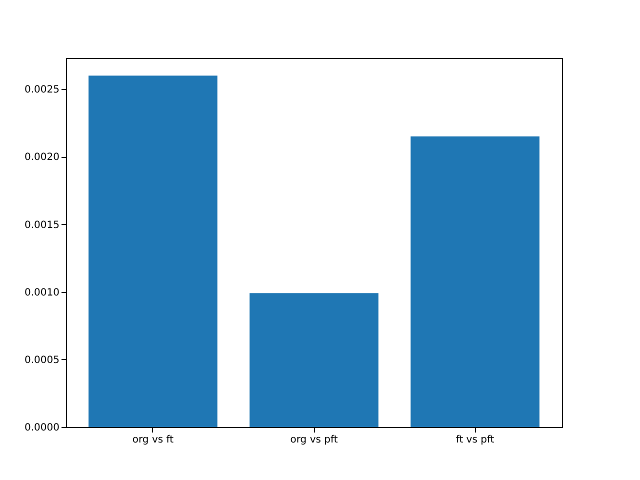 This screenshot has width=640, height=480. Describe the element at coordinates (42, 225) in the screenshot. I see `y-tick-label: 0.0015` at that location.